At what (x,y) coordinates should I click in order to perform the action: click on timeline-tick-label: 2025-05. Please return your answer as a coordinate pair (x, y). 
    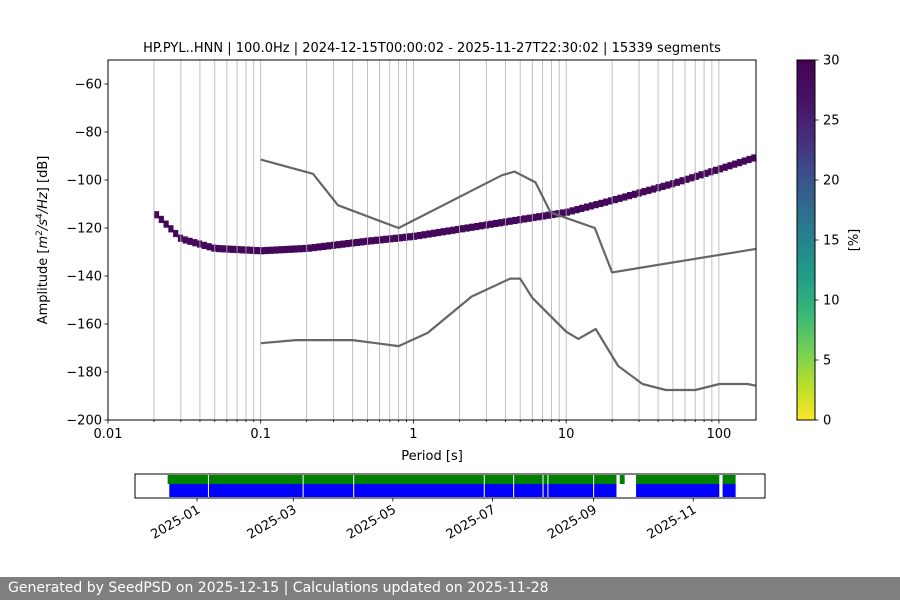
    Looking at the image, I should click on (371, 522).